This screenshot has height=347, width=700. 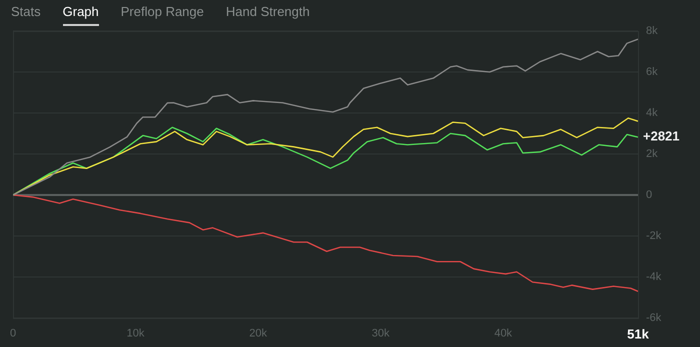 I want to click on y-tick-label: 4k, so click(x=652, y=113).